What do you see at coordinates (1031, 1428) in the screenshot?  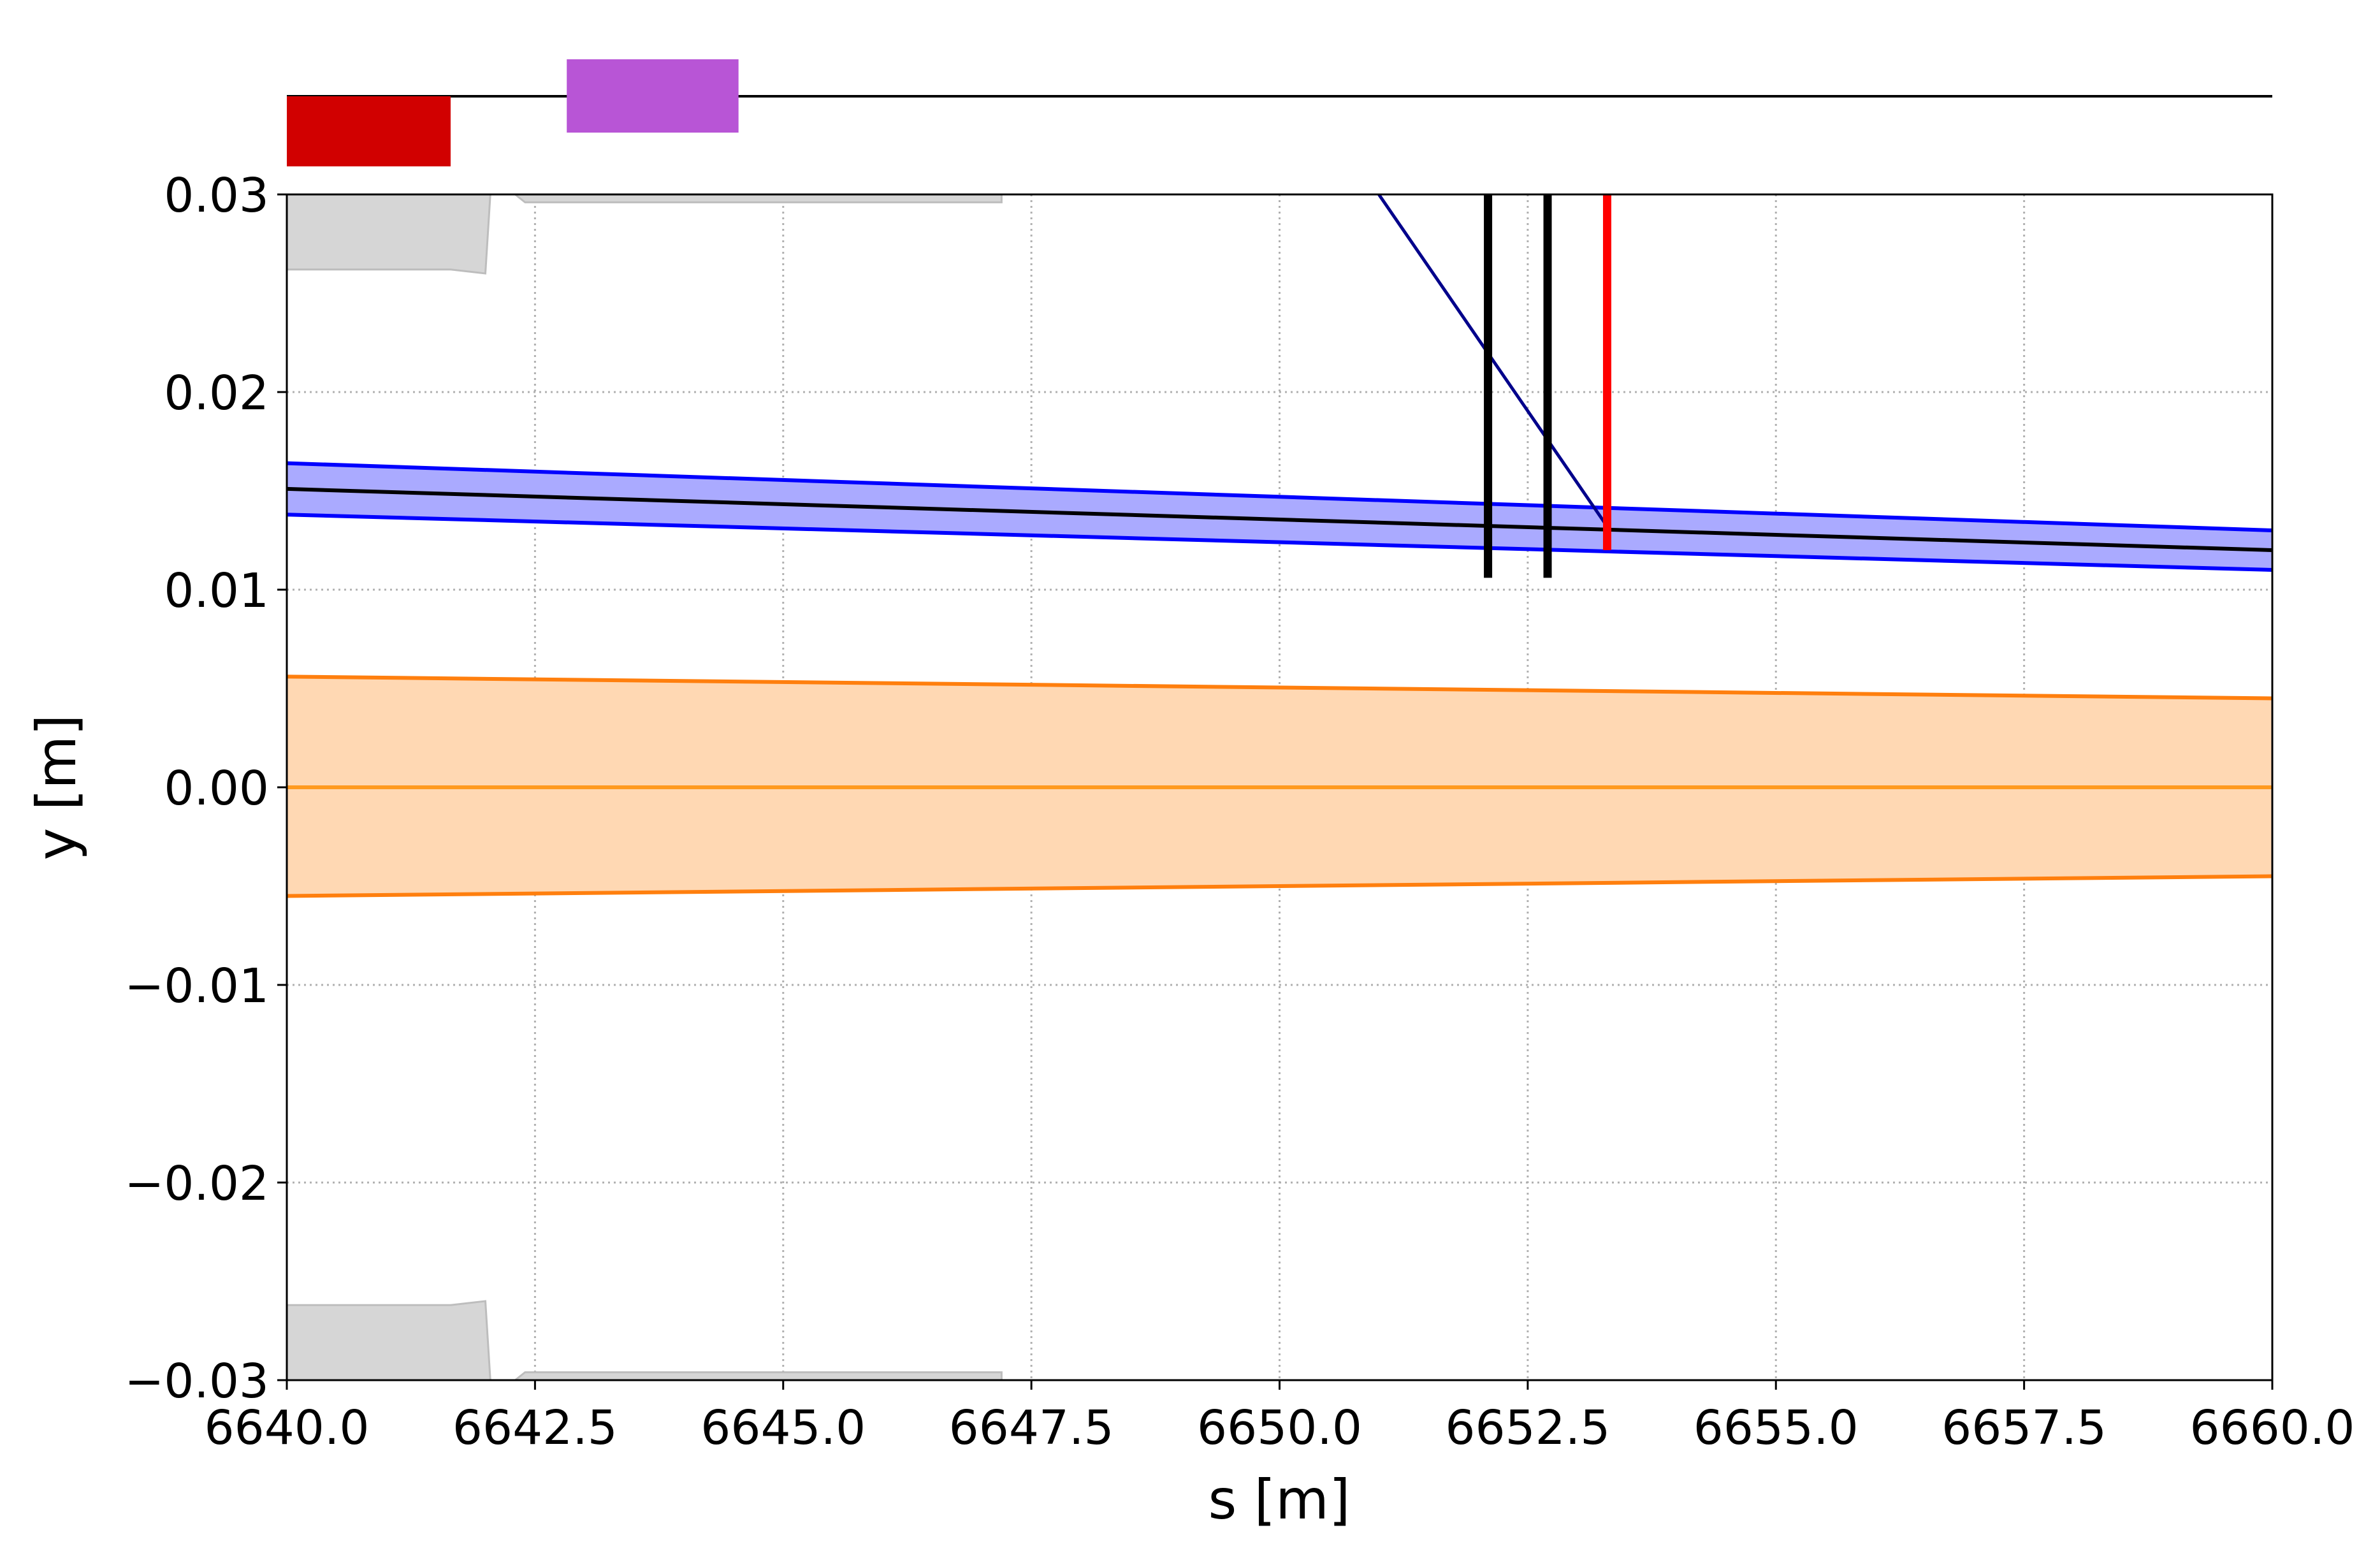 I see `x-tick-label: 6647.5` at bounding box center [1031, 1428].